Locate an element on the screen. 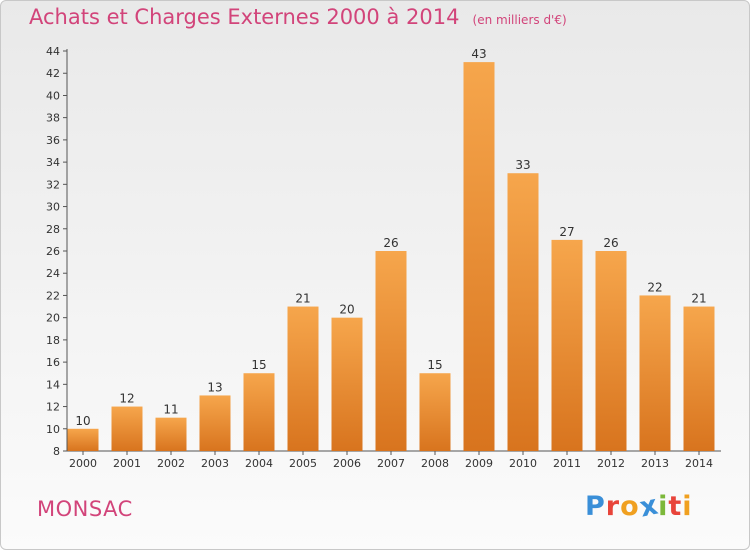 The image size is (750, 550). x-tick-label-2004: 2004 is located at coordinates (259, 463).